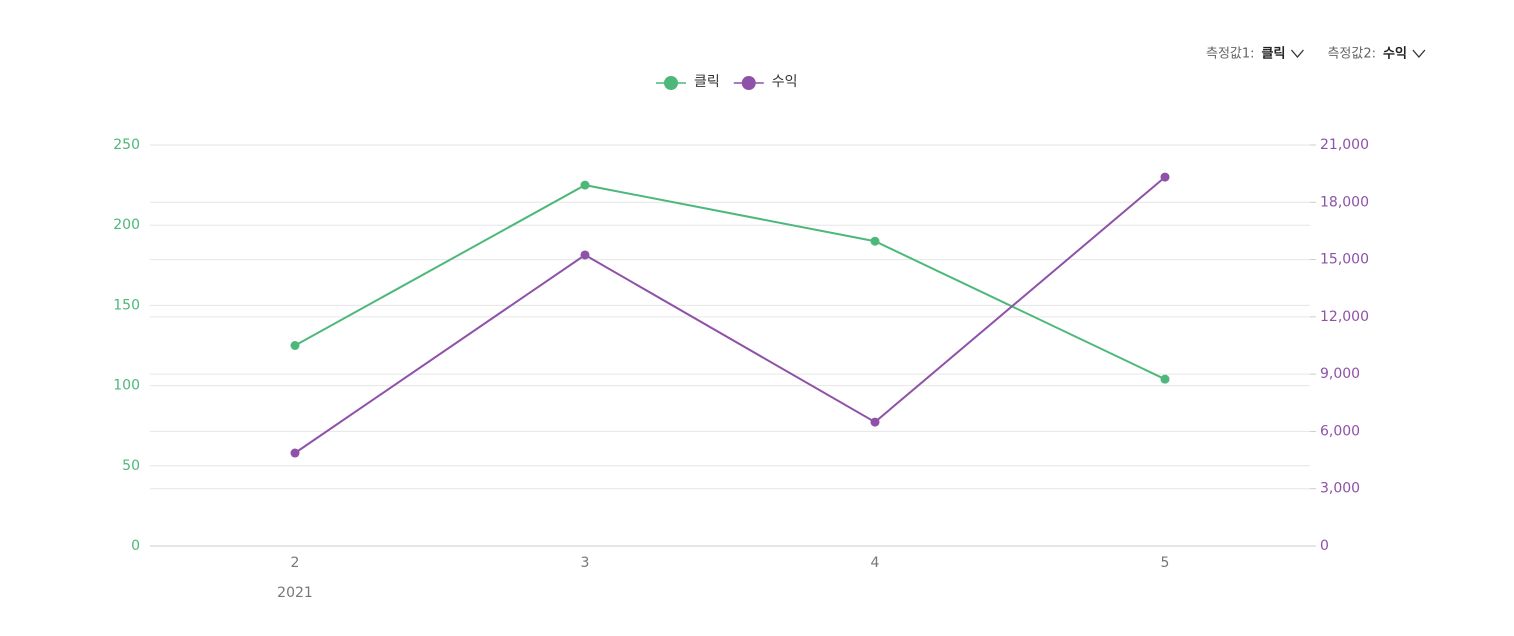 Image resolution: width=1514 pixels, height=636 pixels. I want to click on y2-tick-label: 18,000, so click(1344, 202).